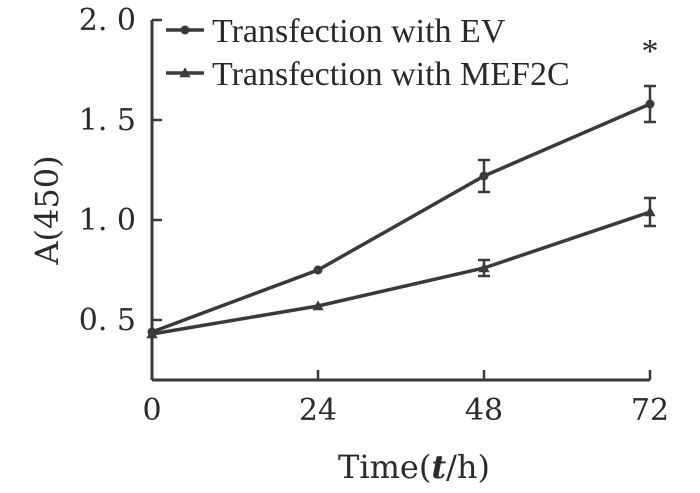  What do you see at coordinates (650, 410) in the screenshot?
I see `x-tick-label: 72` at bounding box center [650, 410].